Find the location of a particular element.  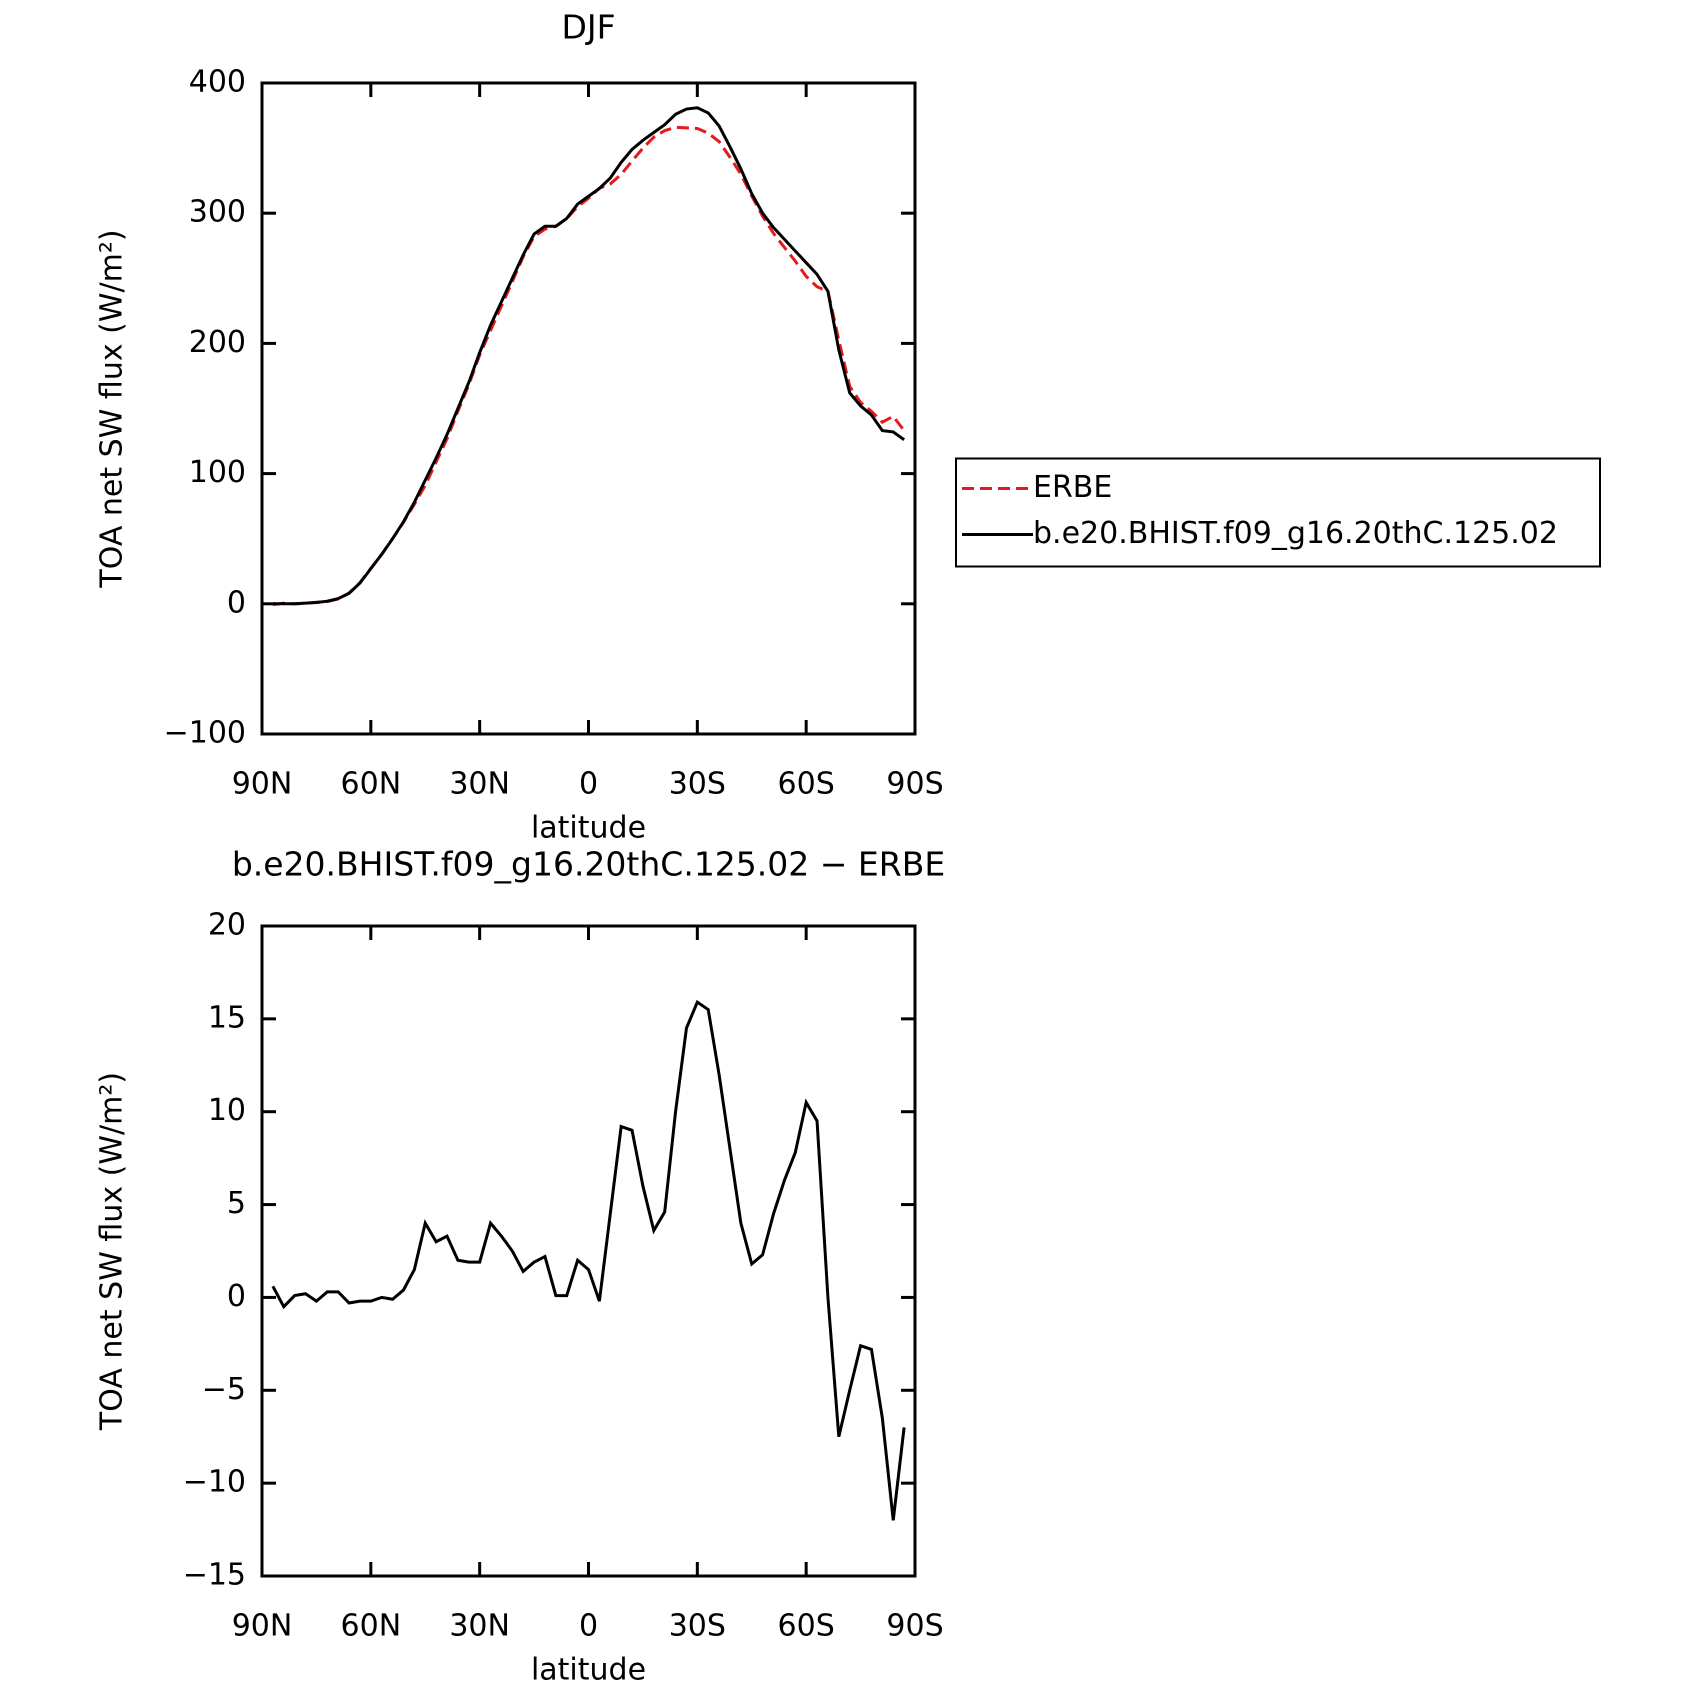

y-tick-label: −10 is located at coordinates (214, 1482).